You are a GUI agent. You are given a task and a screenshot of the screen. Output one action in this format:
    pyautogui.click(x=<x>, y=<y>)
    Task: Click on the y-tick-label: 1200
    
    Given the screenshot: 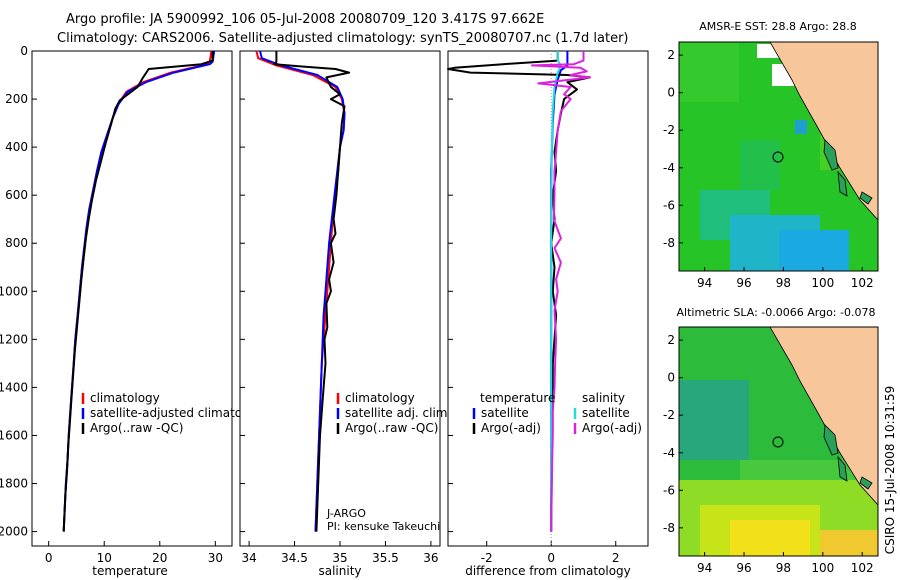 What is the action you would take?
    pyautogui.click(x=14, y=339)
    